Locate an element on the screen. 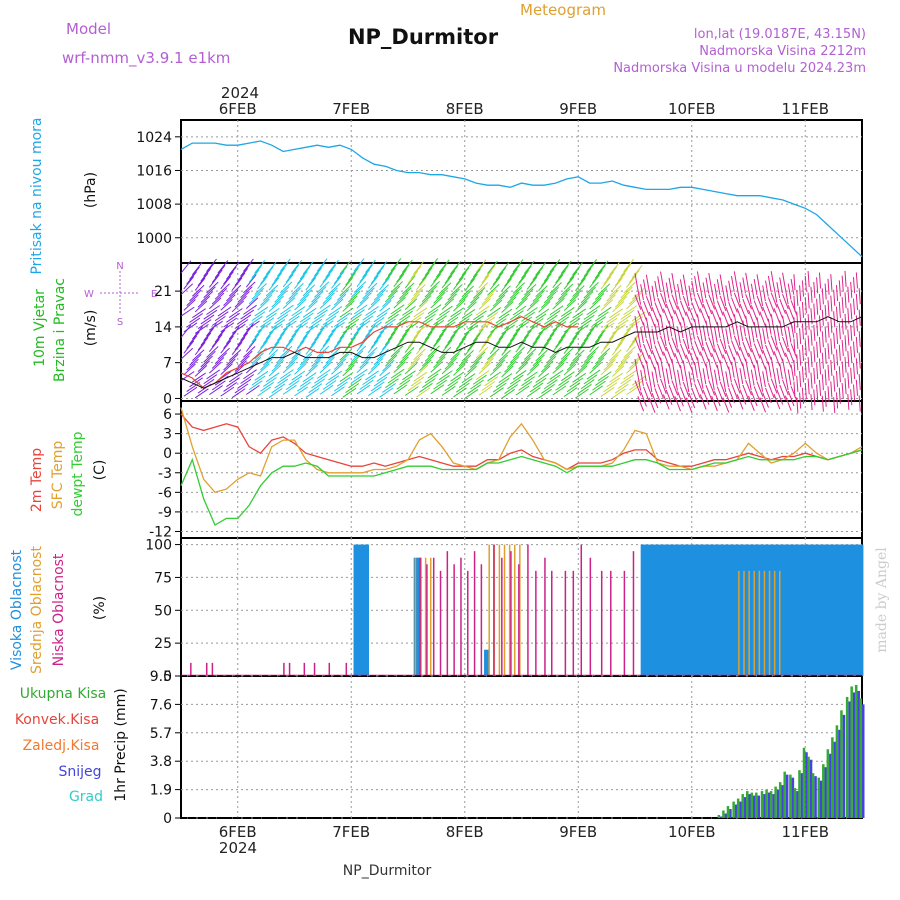  low-cloud-bar is located at coordinates (481, 620).